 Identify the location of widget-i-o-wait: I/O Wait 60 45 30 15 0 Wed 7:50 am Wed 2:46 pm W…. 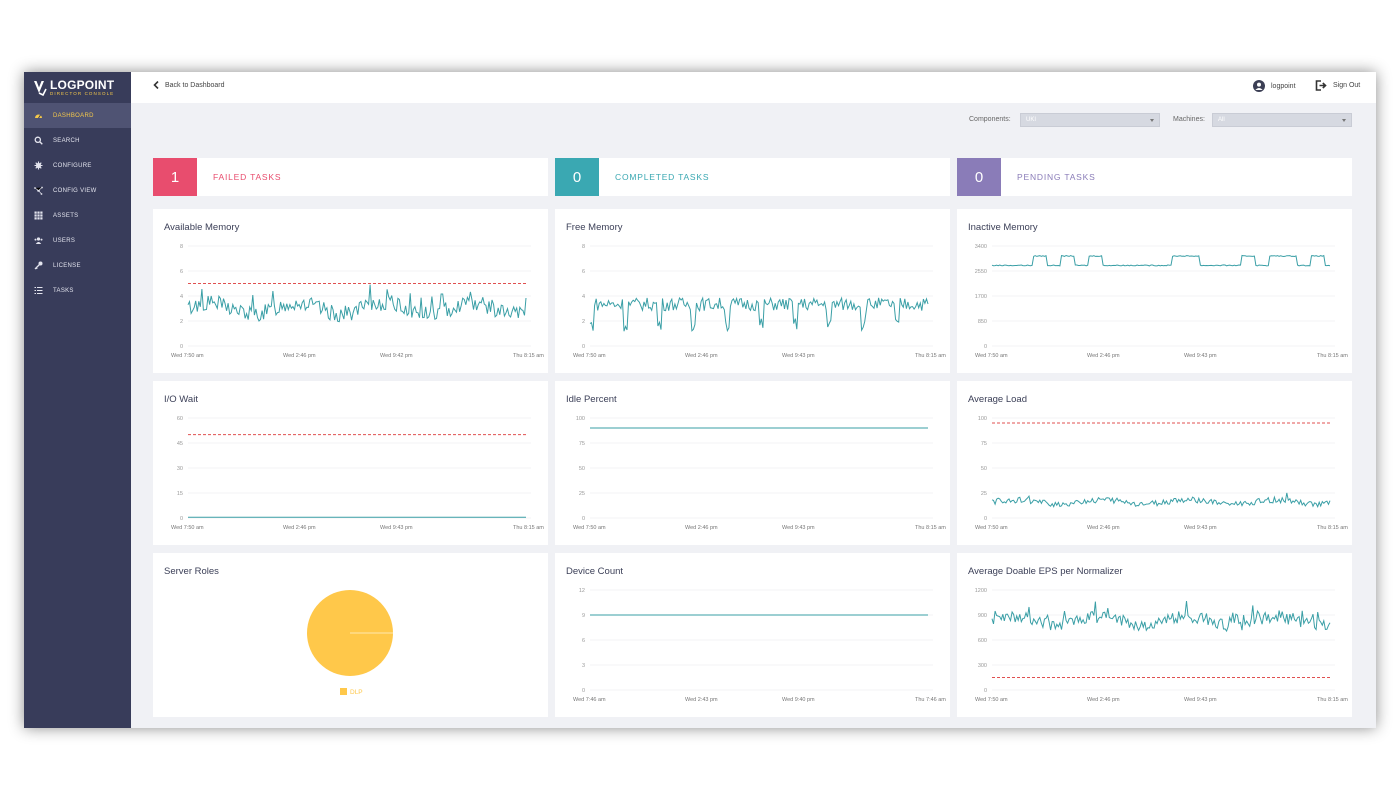
(350, 463).